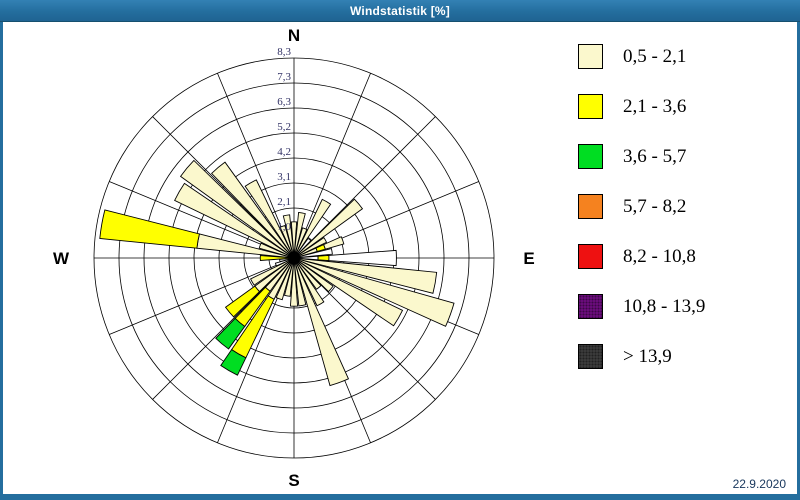  Describe the element at coordinates (590, 256) in the screenshot. I see `legend-swatch-red` at that location.